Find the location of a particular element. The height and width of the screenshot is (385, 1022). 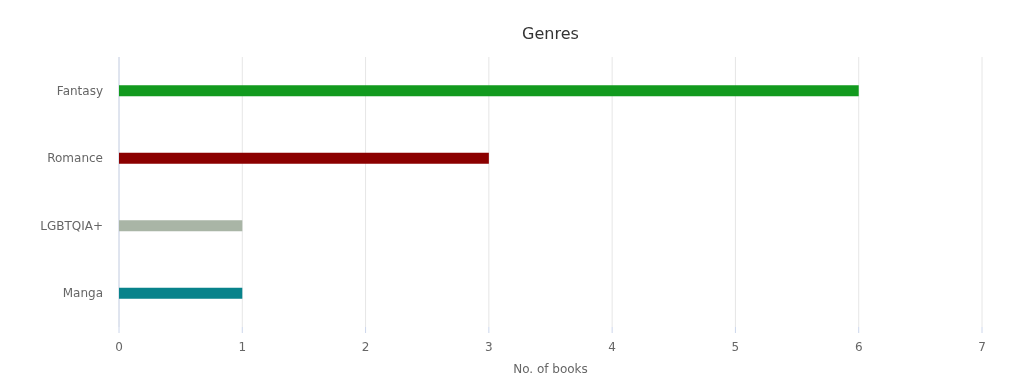

x-tick-label: 0 is located at coordinates (119, 347).